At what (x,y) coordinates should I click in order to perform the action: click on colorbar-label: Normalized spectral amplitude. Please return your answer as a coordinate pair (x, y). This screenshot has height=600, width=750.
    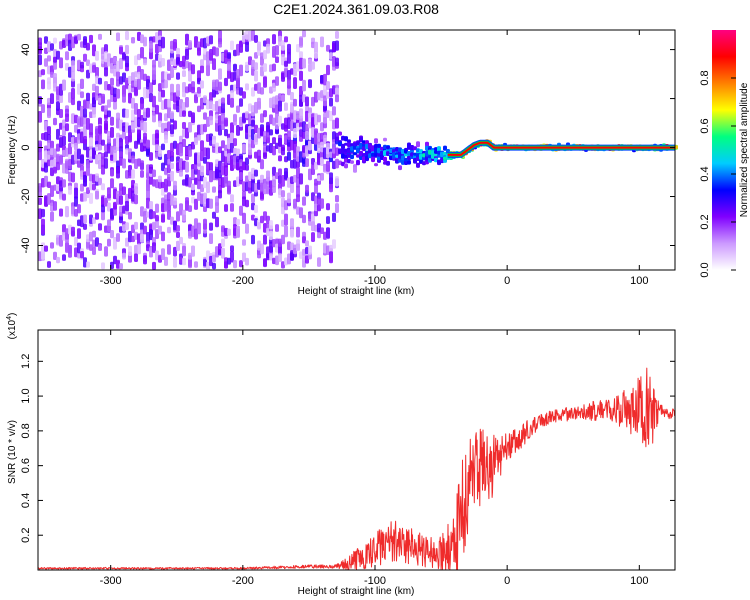
    Looking at the image, I should click on (744, 149).